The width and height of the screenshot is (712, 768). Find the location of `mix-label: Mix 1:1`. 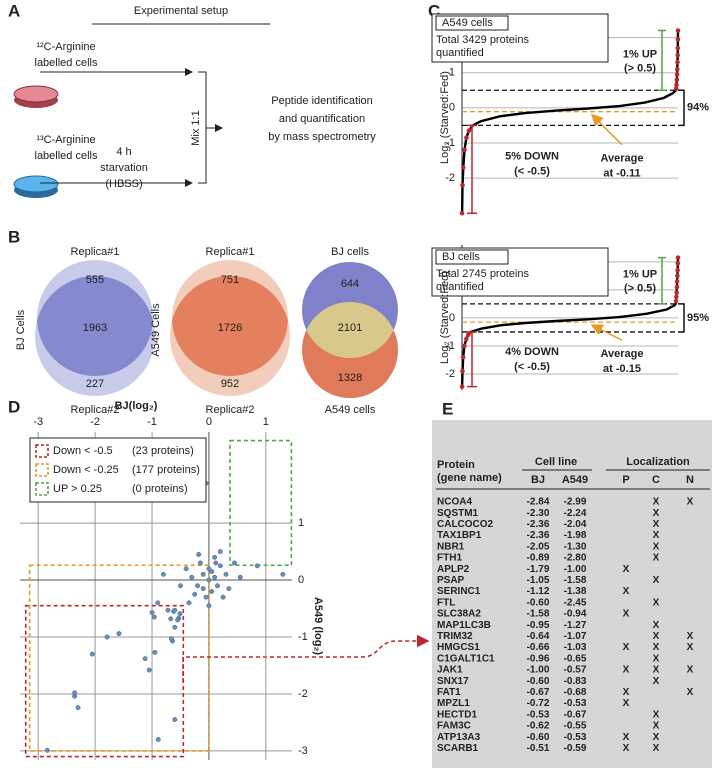

mix-label: Mix 1:1 is located at coordinates (196, 127).